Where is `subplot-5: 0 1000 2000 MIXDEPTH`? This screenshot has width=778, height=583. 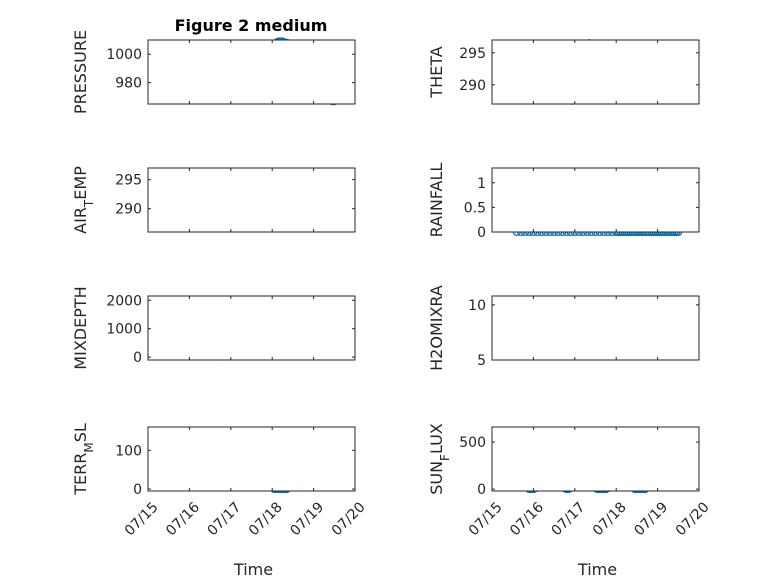 subplot-5: 0 1000 2000 MIXDEPTH is located at coordinates (213, 328).